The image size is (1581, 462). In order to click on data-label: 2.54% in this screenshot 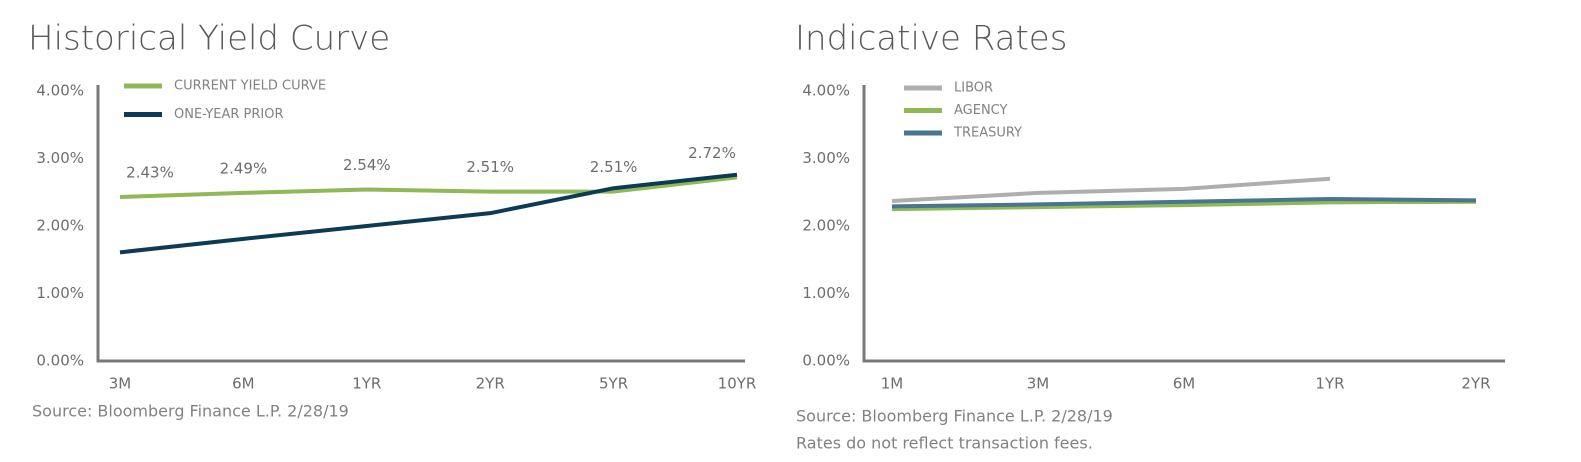, I will do `click(367, 165)`.